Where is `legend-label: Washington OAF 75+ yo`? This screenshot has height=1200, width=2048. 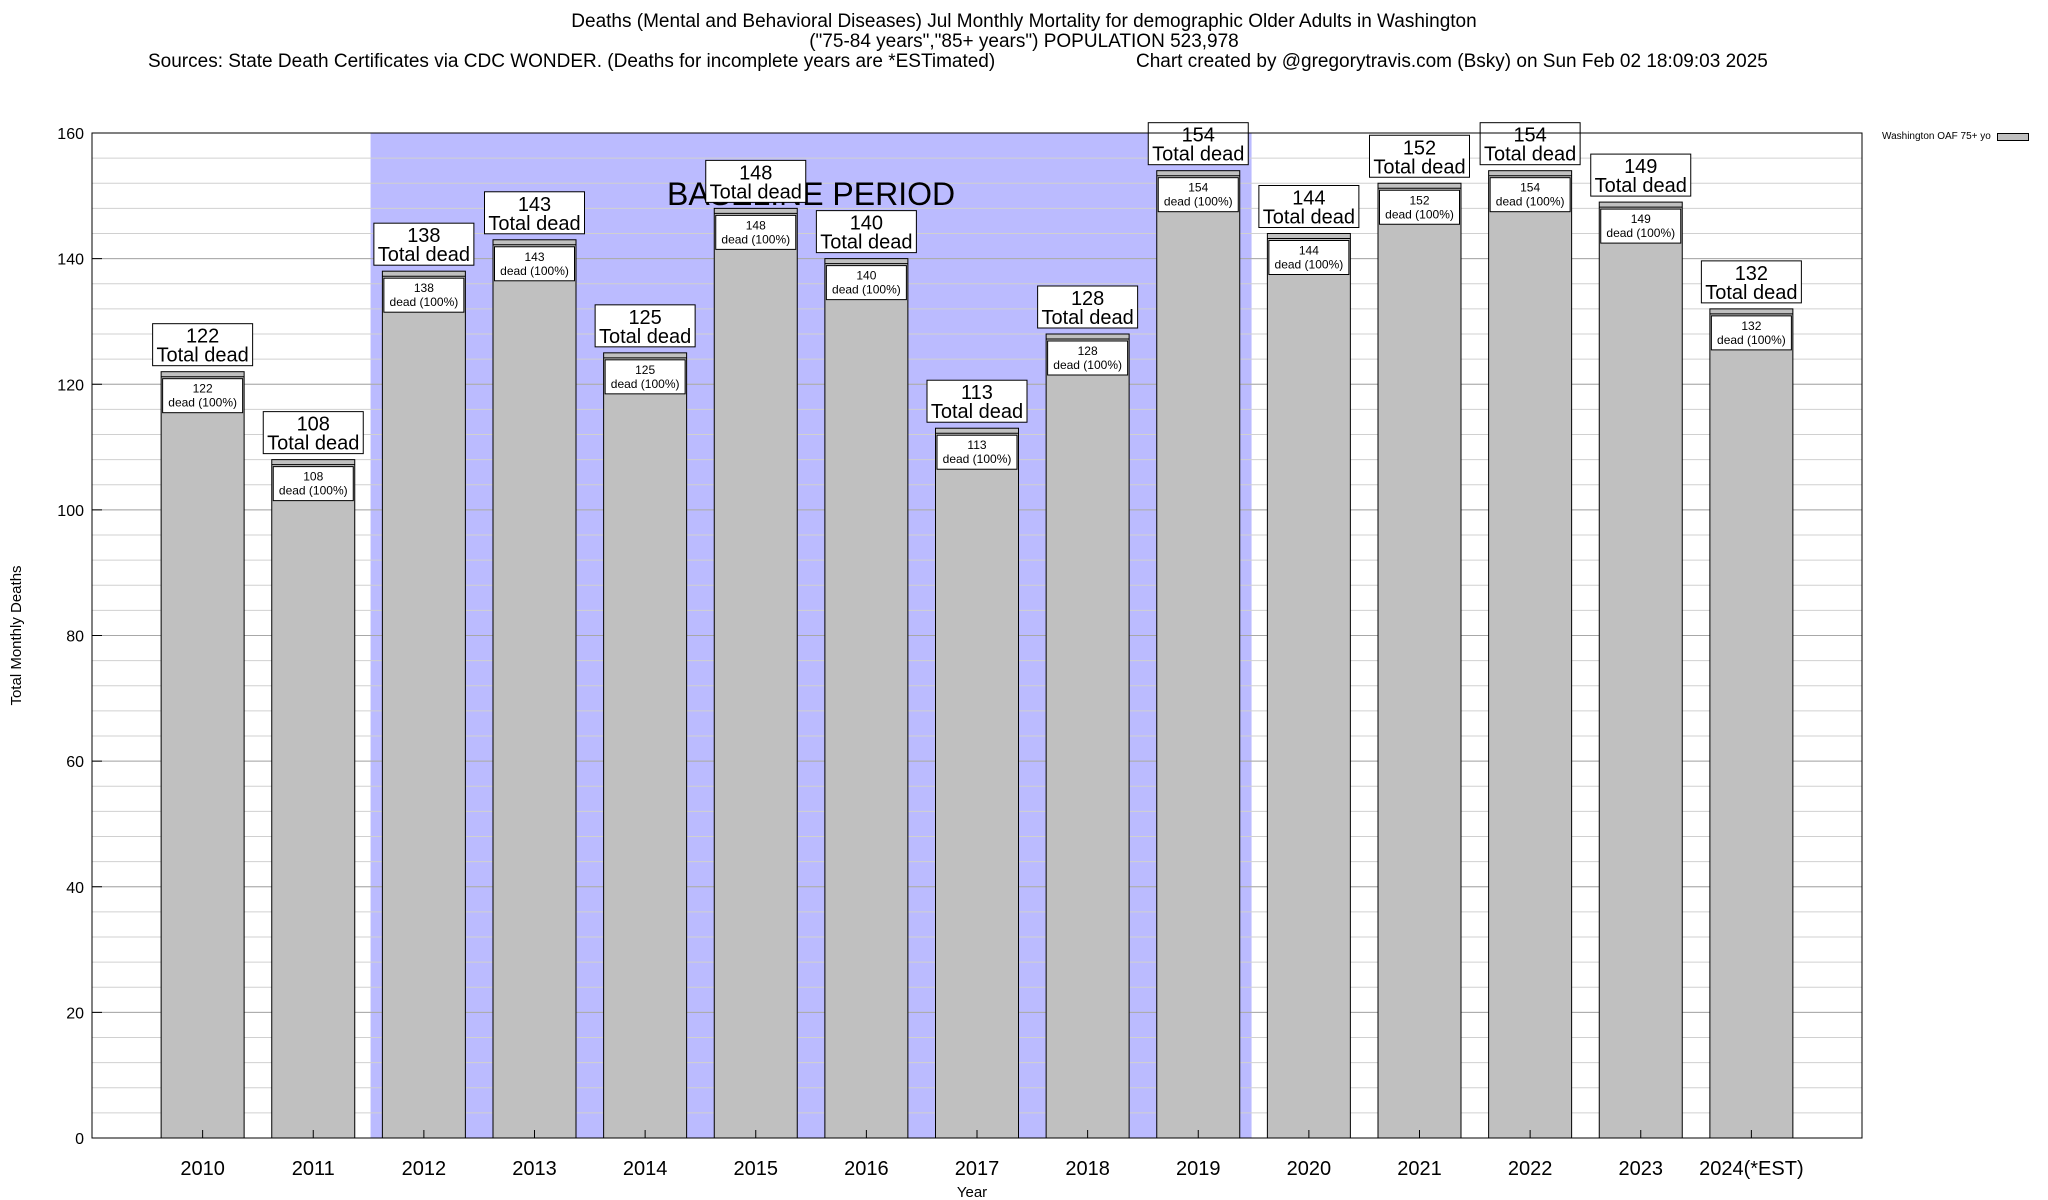
legend-label: Washington OAF 75+ yo is located at coordinates (1936, 136).